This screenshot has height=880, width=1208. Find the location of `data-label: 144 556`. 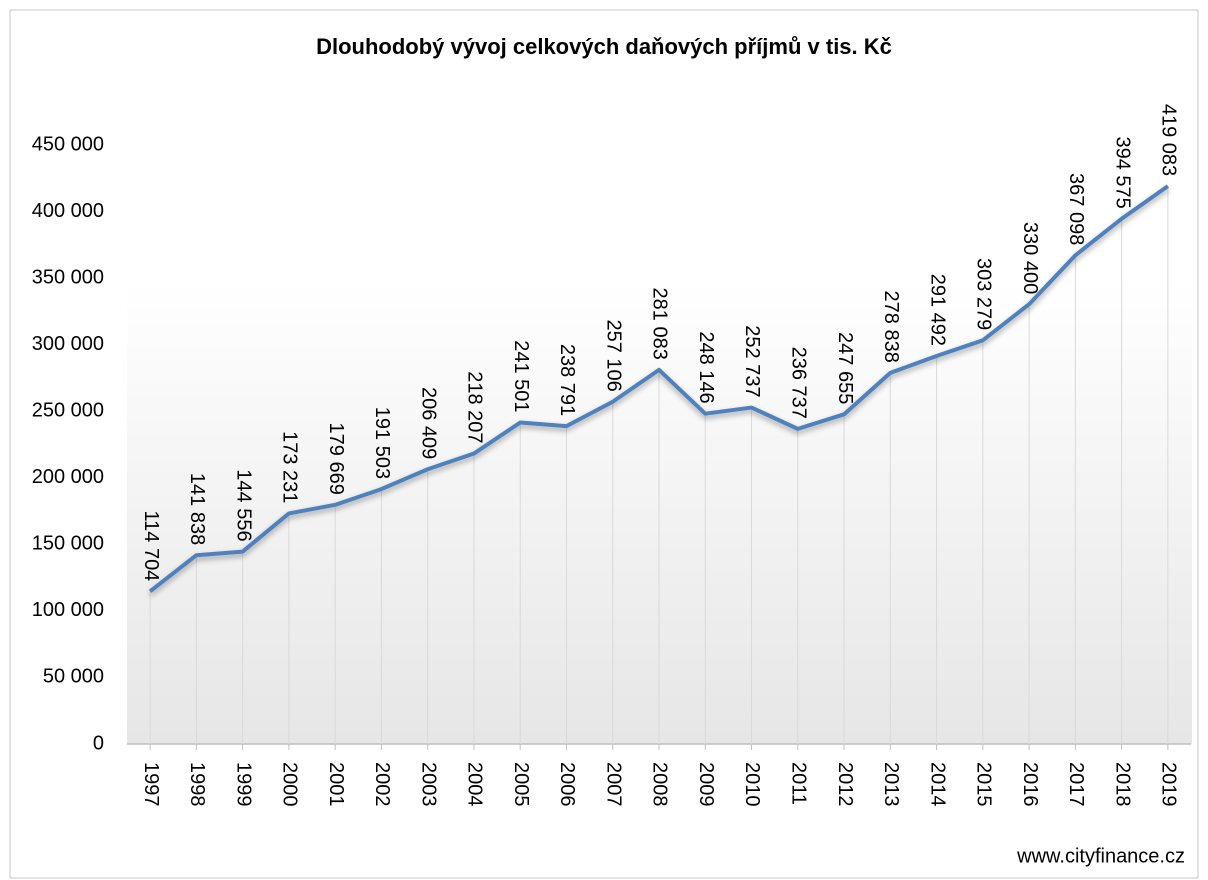

data-label: 144 556 is located at coordinates (243, 505).